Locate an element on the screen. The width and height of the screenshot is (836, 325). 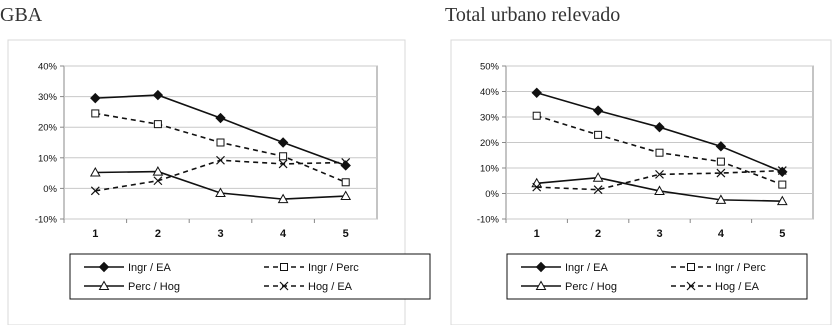
chart-title-total-urbano: Total urbano relevado is located at coordinates (533, 15).